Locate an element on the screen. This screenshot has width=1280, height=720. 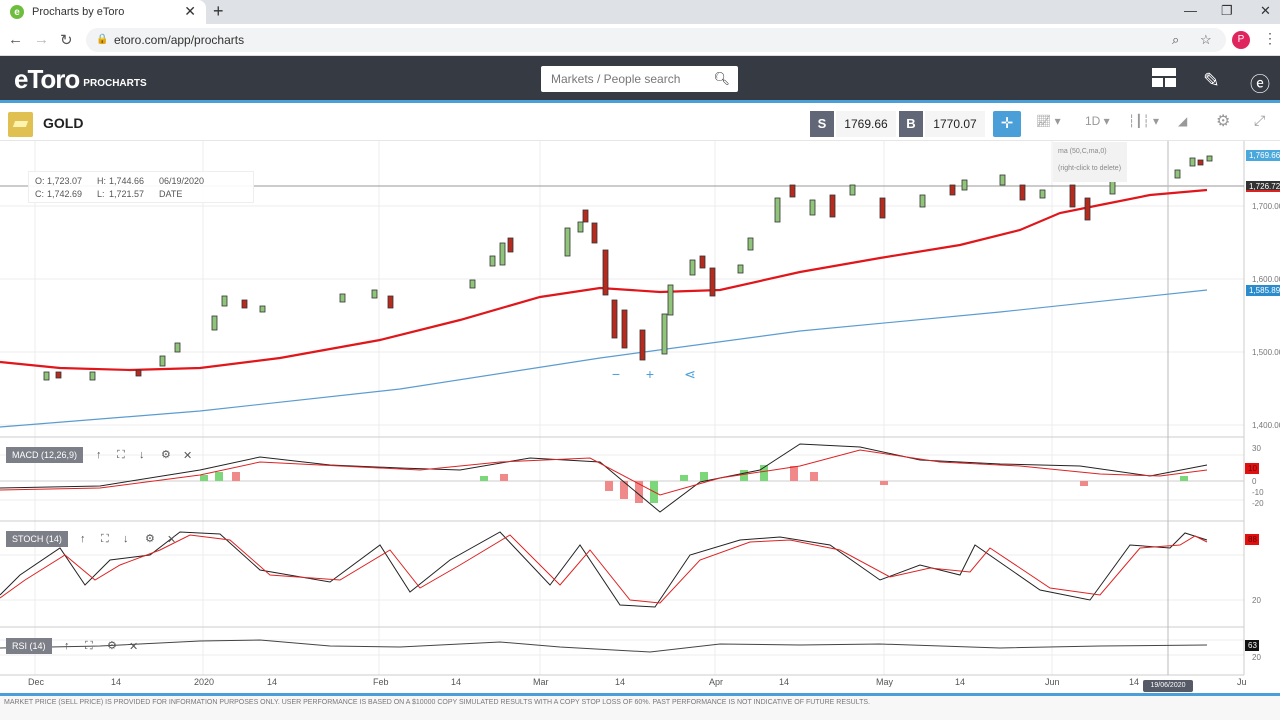
x-tick: Ju is located at coordinates (1242, 682).